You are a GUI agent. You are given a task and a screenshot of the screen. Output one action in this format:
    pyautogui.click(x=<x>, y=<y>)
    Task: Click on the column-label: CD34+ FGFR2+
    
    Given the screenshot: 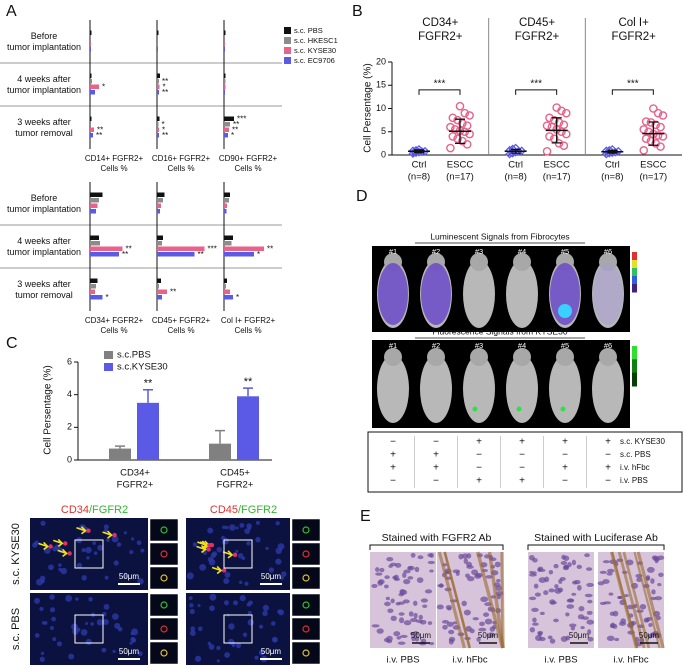 What is the action you would take?
    pyautogui.click(x=114, y=320)
    